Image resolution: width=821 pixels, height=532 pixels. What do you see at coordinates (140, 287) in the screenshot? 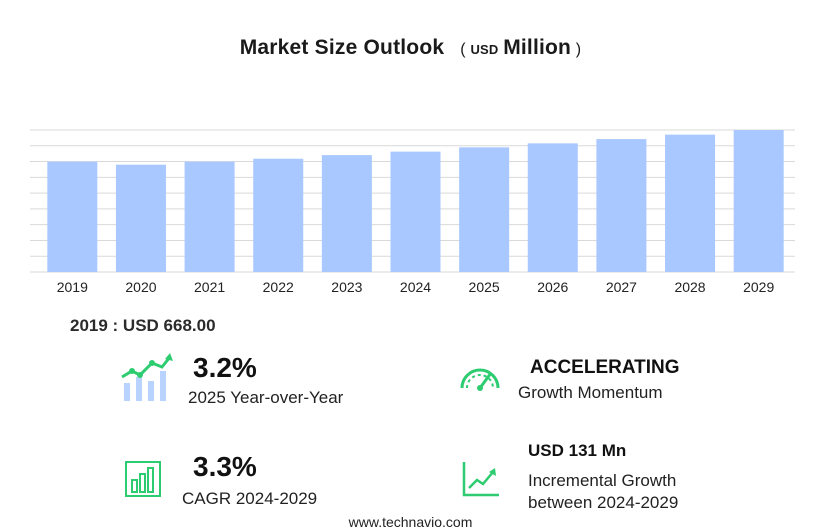
I see `x-tick-label: 2020` at bounding box center [140, 287].